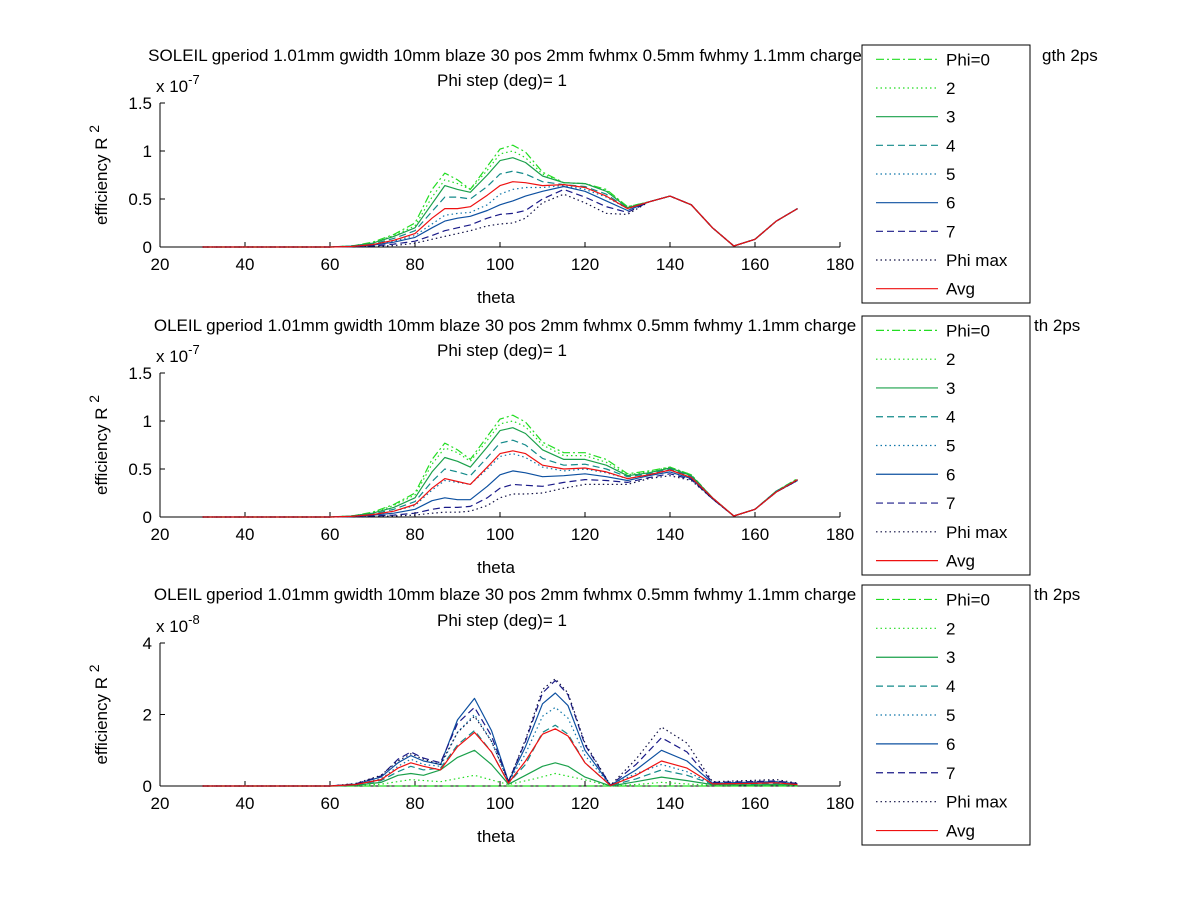  What do you see at coordinates (147, 715) in the screenshot?
I see `y-tick-label: 2` at bounding box center [147, 715].